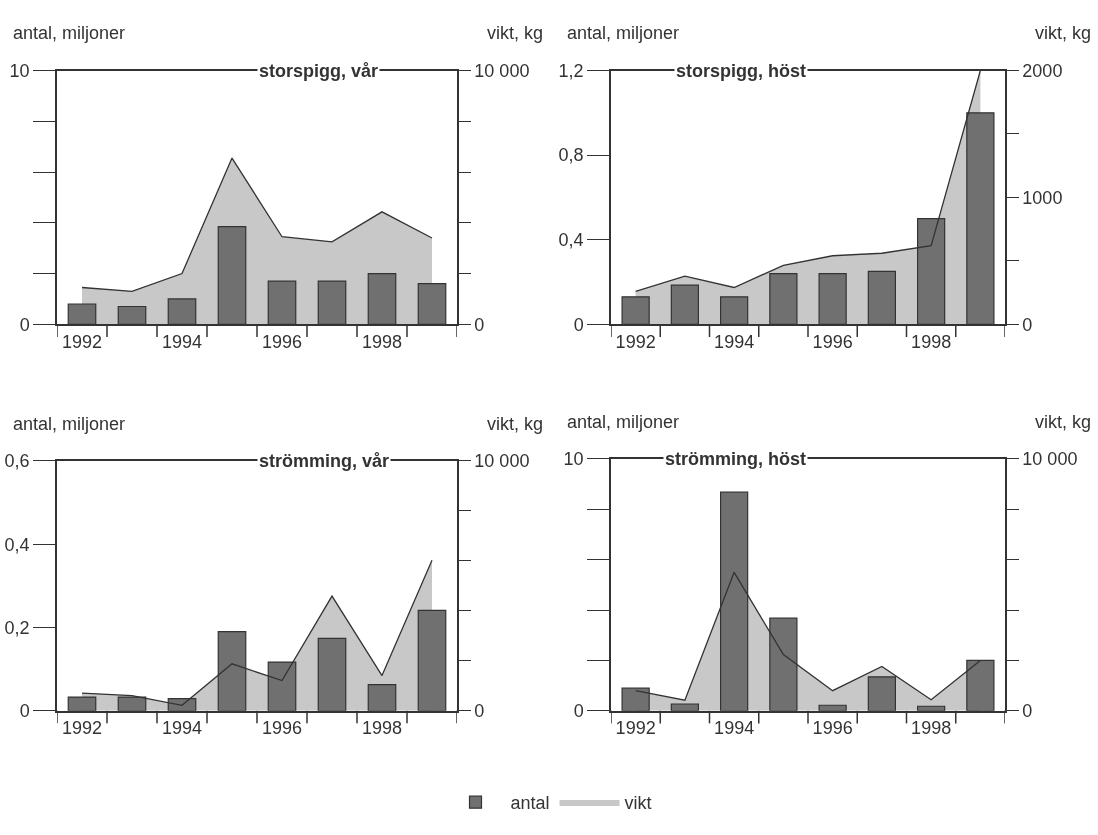  I want to click on chart-title: storspigg, vår, so click(319, 71).